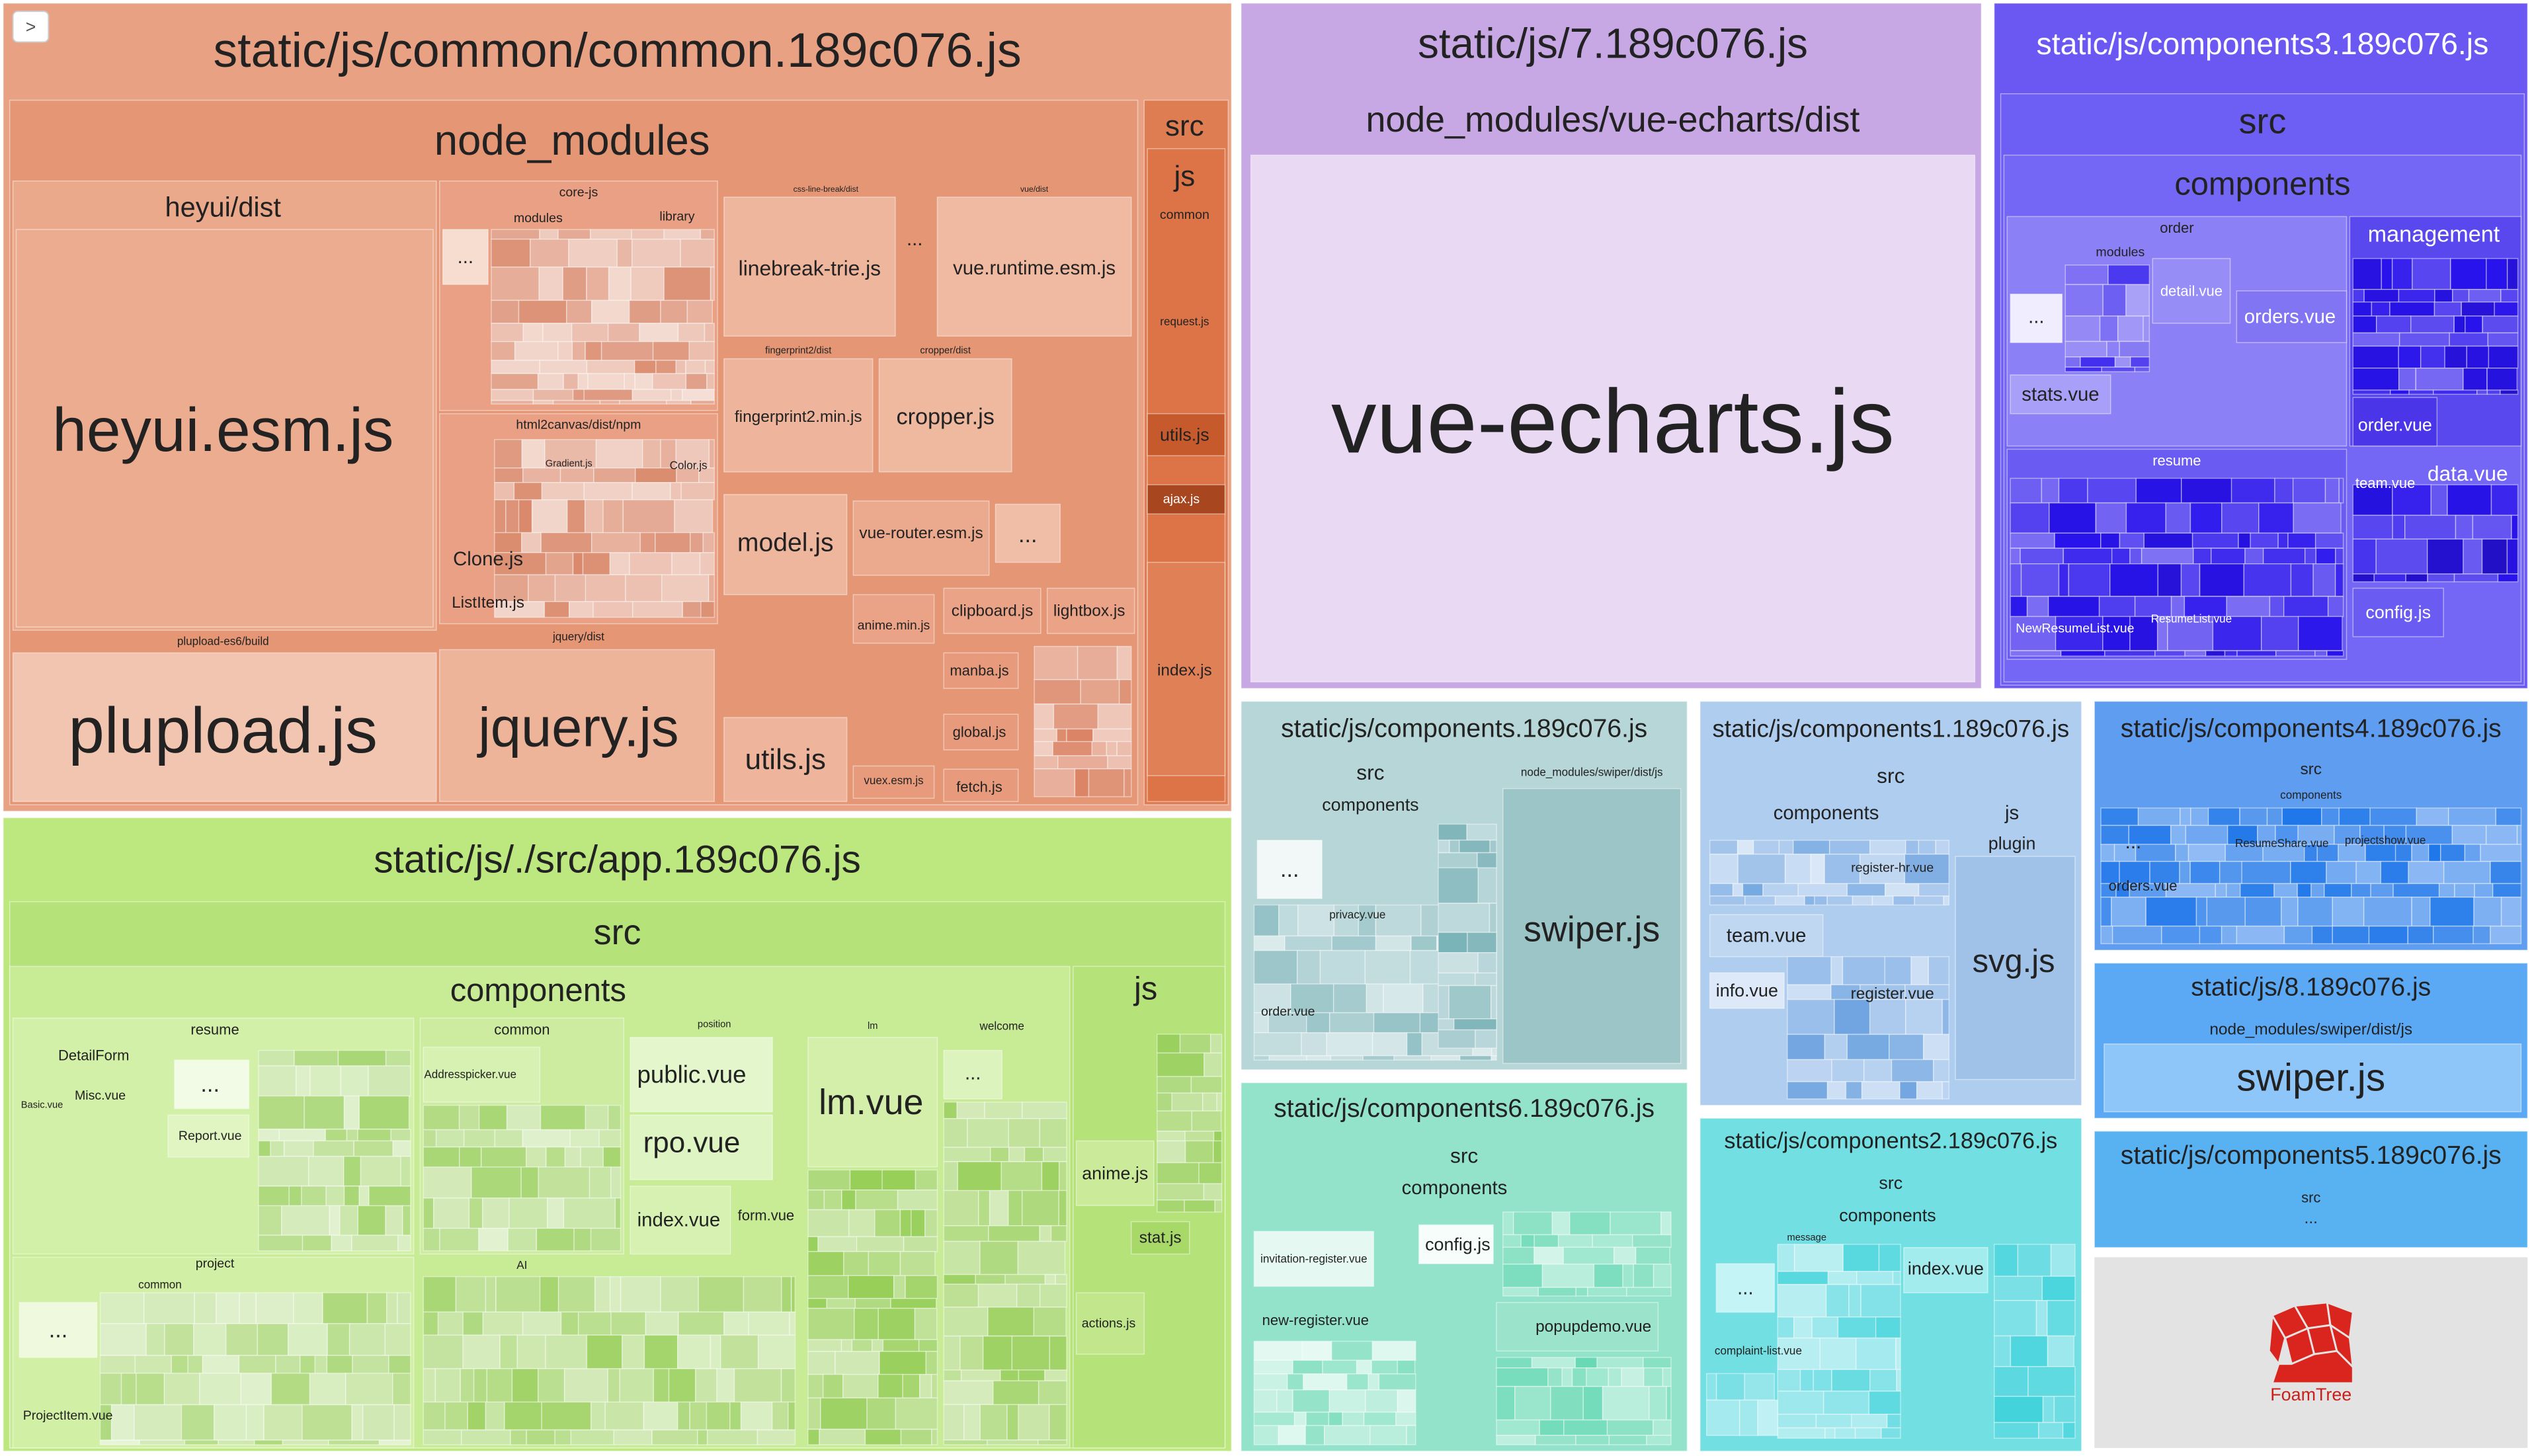 The image size is (2534, 1456). Describe the element at coordinates (2290, 317) in the screenshot. I see `cell-label: orders.vue` at that location.